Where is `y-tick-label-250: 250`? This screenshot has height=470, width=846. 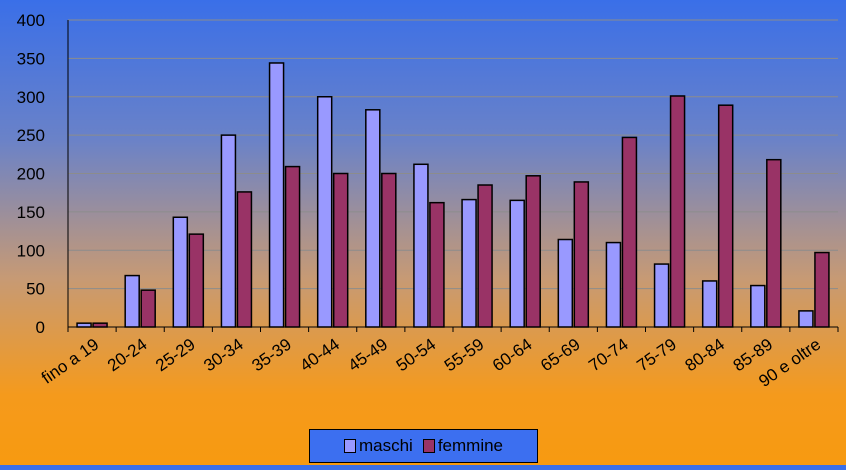 y-tick-label-250: 250 is located at coordinates (31, 135).